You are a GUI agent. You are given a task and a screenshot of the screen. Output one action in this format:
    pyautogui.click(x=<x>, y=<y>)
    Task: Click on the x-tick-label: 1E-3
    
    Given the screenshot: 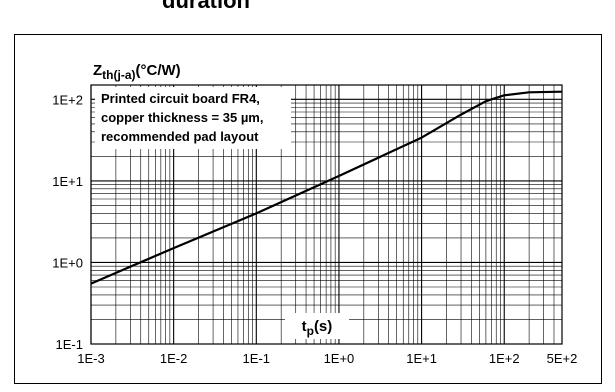 What is the action you would take?
    pyautogui.click(x=90, y=358)
    